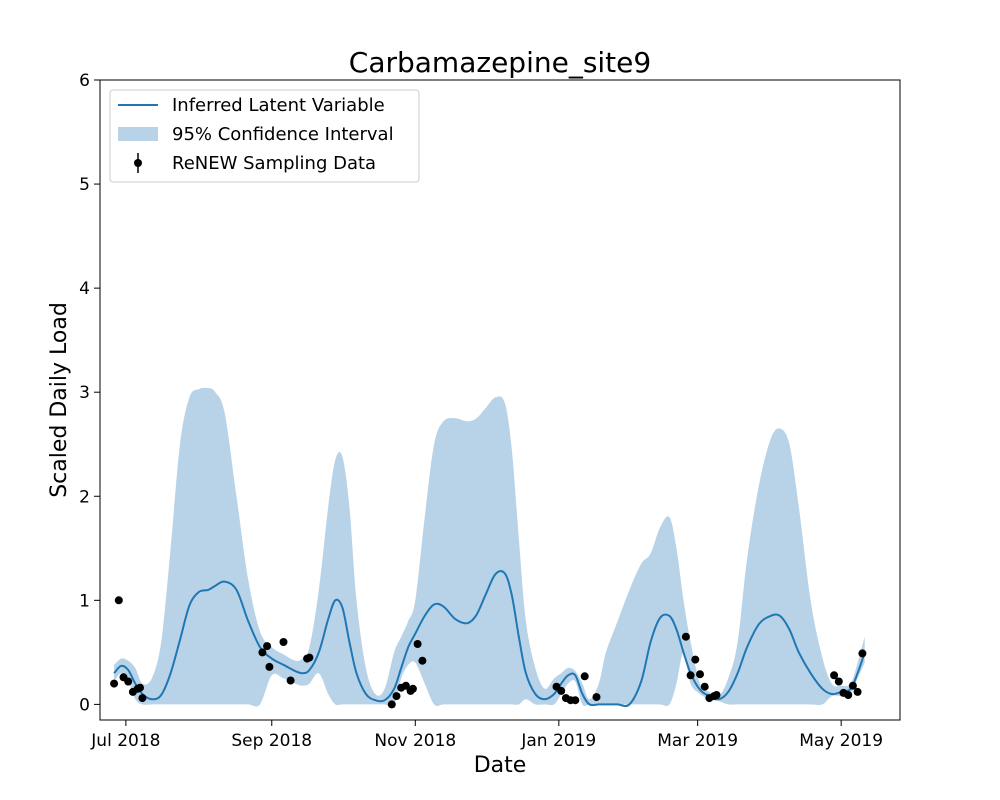  I want to click on x-tick-label: Sep 2018, so click(271, 741).